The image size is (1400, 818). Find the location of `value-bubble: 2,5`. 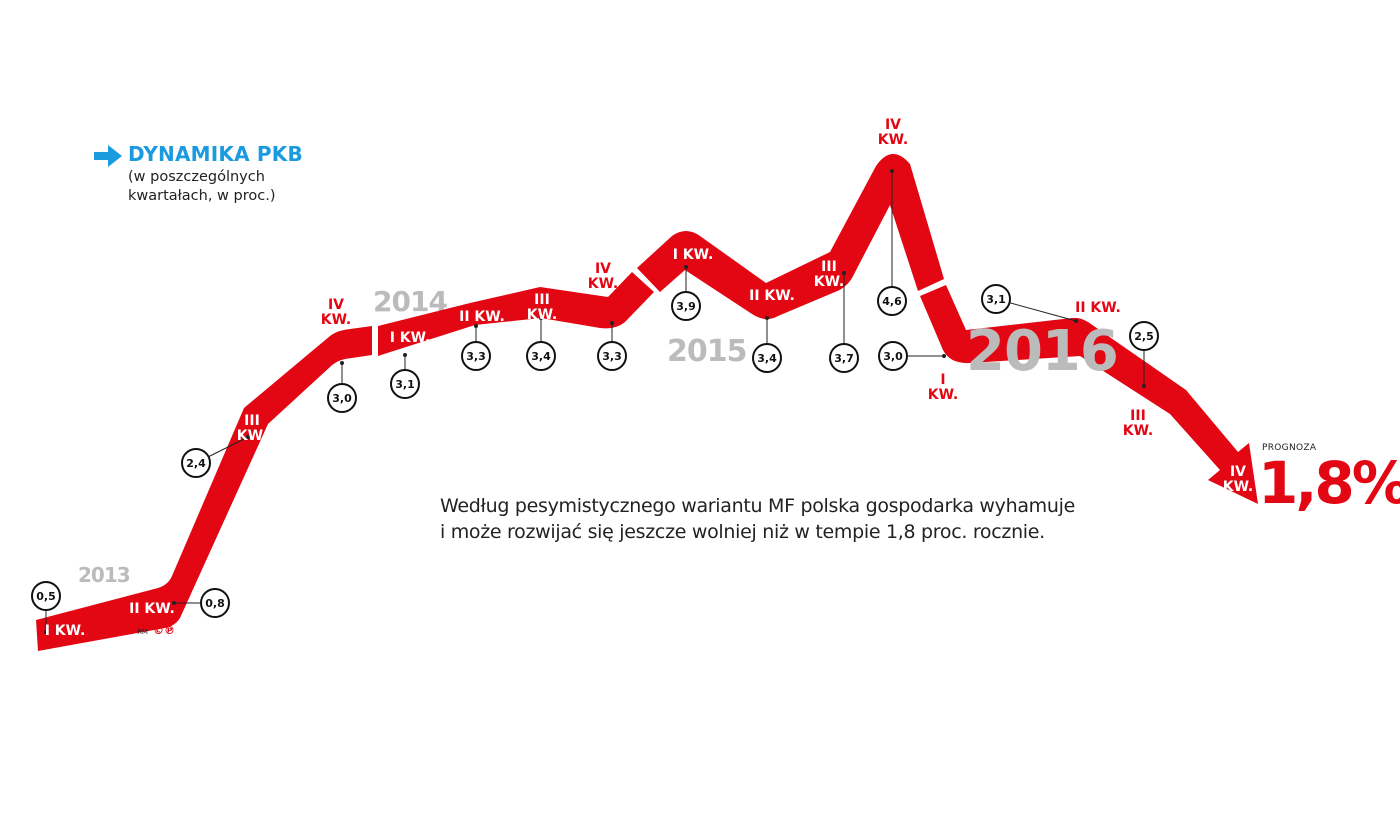

value-bubble: 2,5 is located at coordinates (1144, 336).